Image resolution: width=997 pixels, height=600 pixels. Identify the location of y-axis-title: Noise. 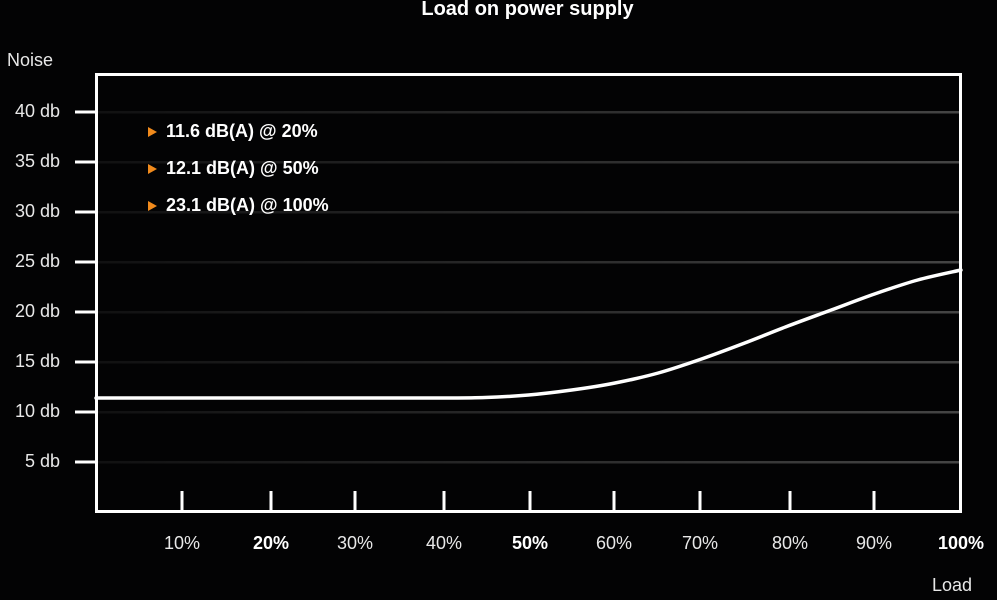
(30, 60).